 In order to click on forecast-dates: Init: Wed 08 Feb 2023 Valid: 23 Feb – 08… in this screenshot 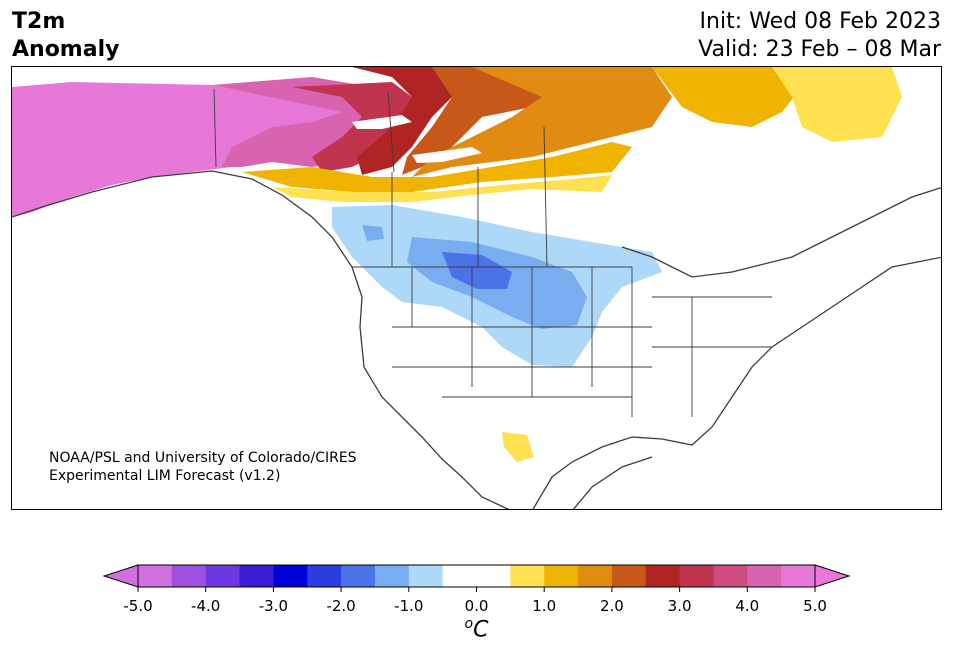, I will do `click(819, 36)`.